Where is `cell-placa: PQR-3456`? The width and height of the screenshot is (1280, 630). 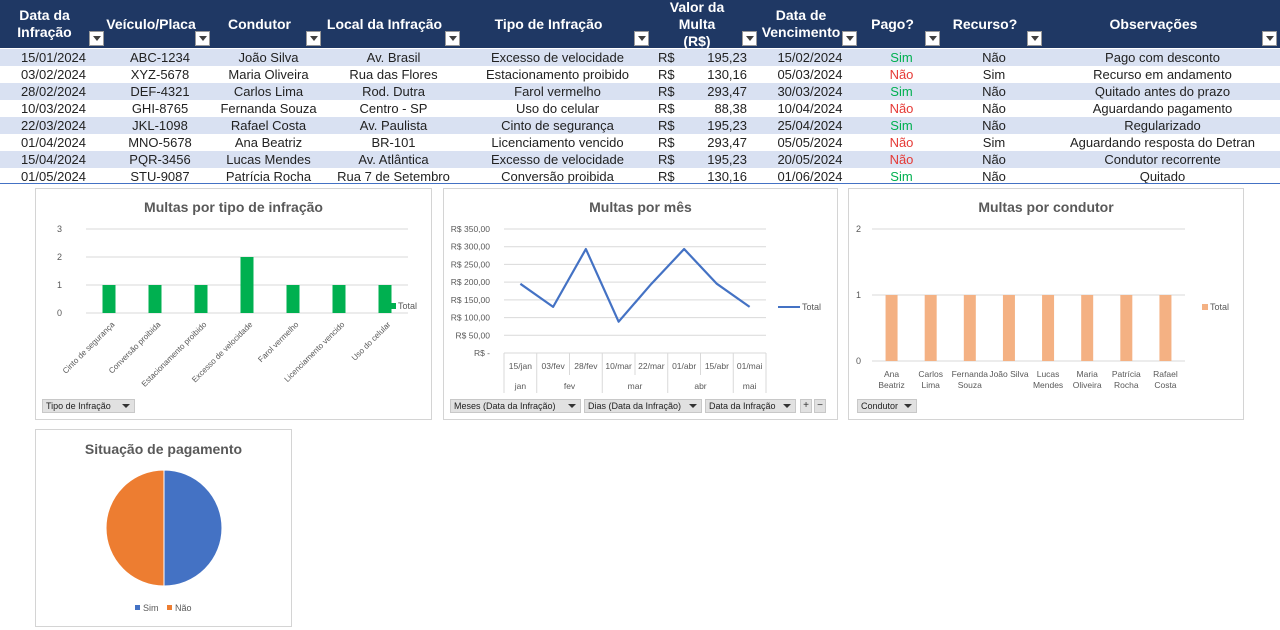 cell-placa: PQR-3456 is located at coordinates (160, 159).